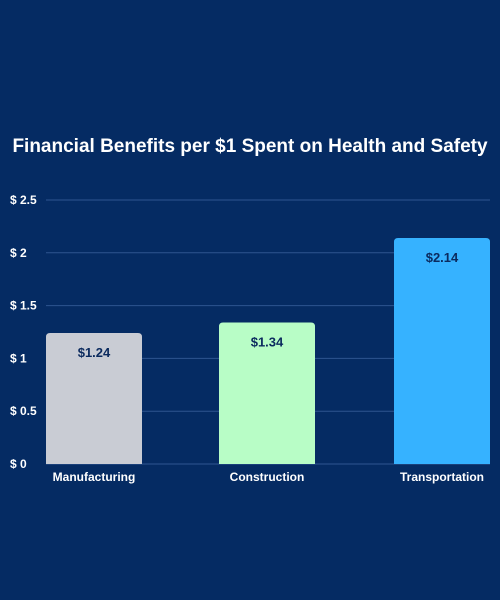 The height and width of the screenshot is (600, 500). What do you see at coordinates (94, 352) in the screenshot?
I see `data-label: $1.24` at bounding box center [94, 352].